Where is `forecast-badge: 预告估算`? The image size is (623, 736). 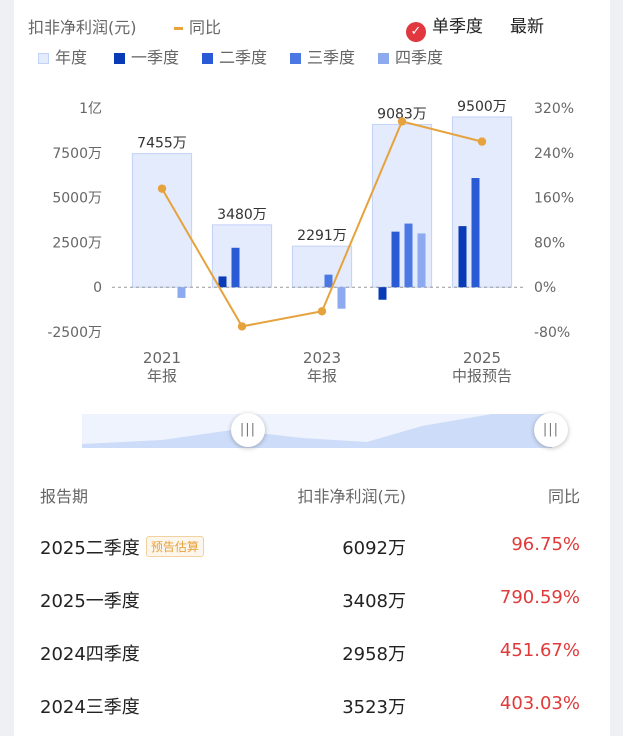
forecast-badge: 预告估算 is located at coordinates (174, 546).